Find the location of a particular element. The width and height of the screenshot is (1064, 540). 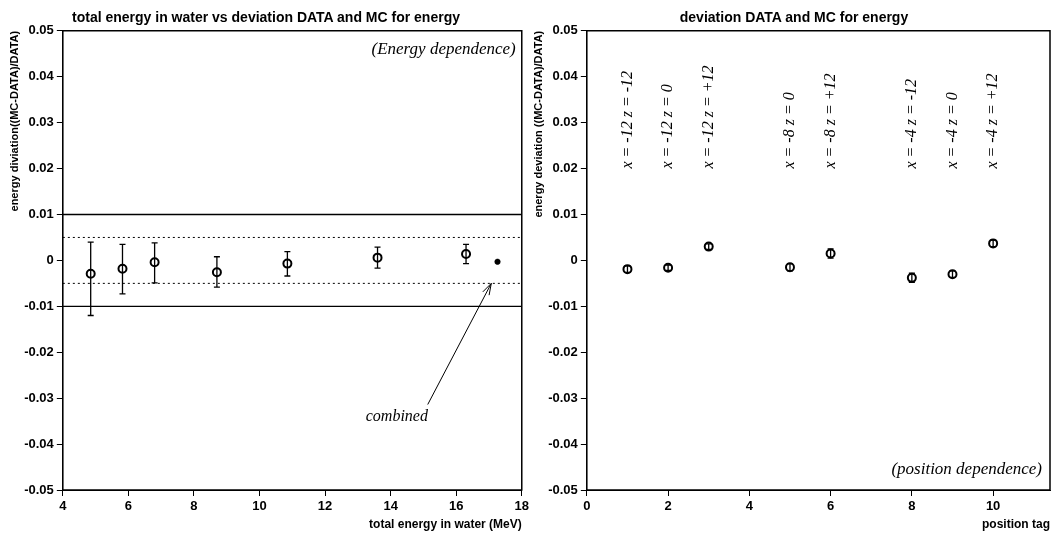

x-tick-label: 18 is located at coordinates (521, 506).